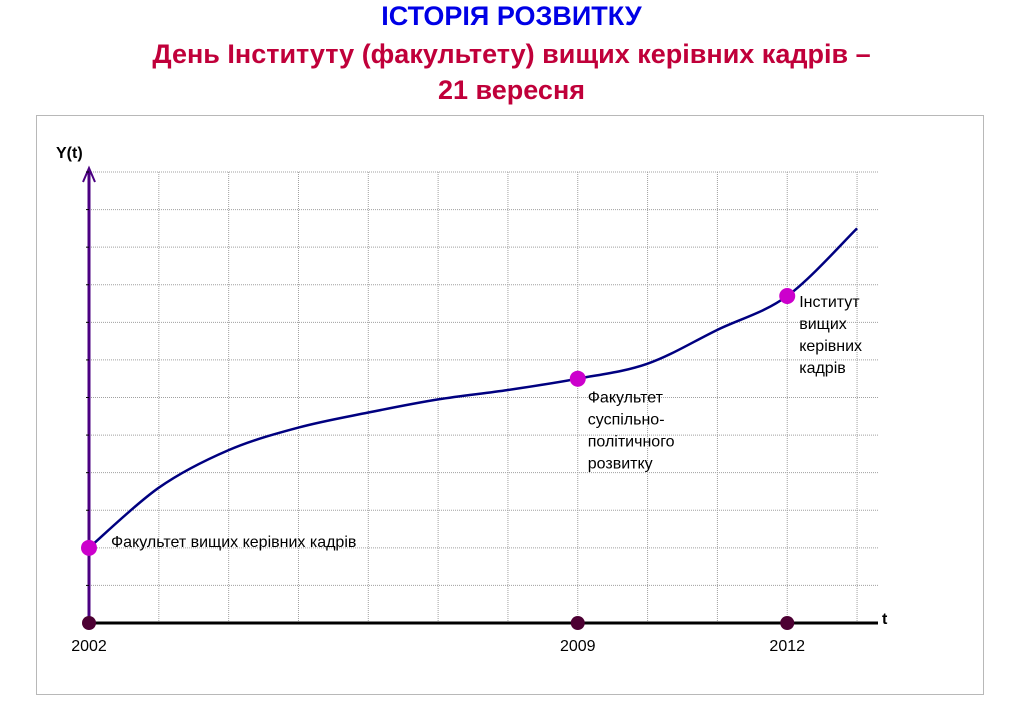 This screenshot has height=708, width=1023. Describe the element at coordinates (830, 335) in the screenshot. I see `event-label-2012: Інститут вищих керівних кадрів` at that location.